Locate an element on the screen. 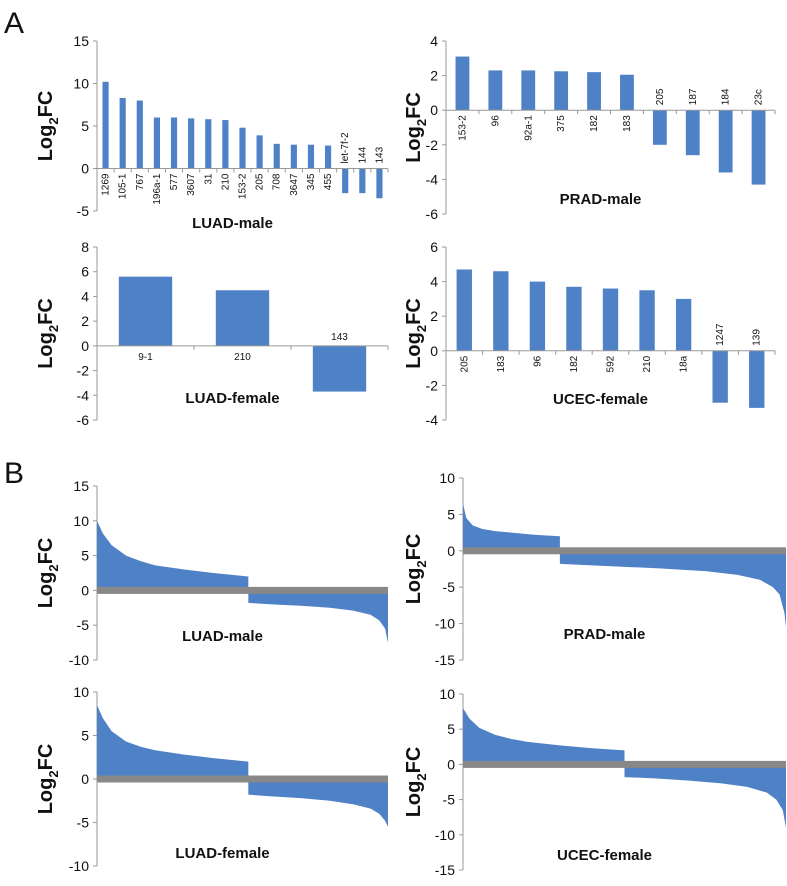 This screenshot has width=787, height=886. y-tick-label: -2 is located at coordinates (432, 385).